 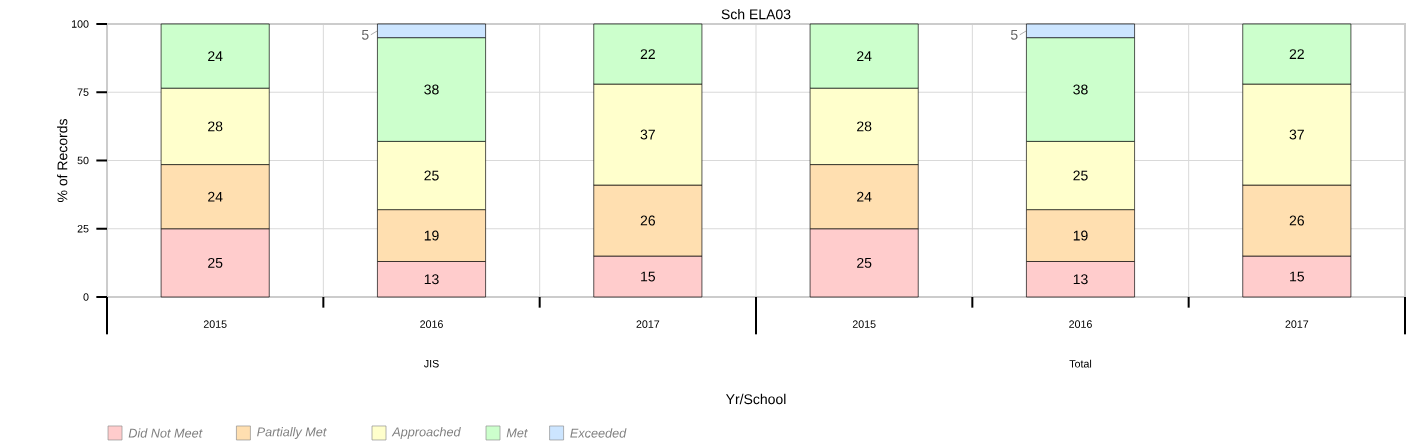 I want to click on y-axis-title: % of Records, so click(x=62, y=161).